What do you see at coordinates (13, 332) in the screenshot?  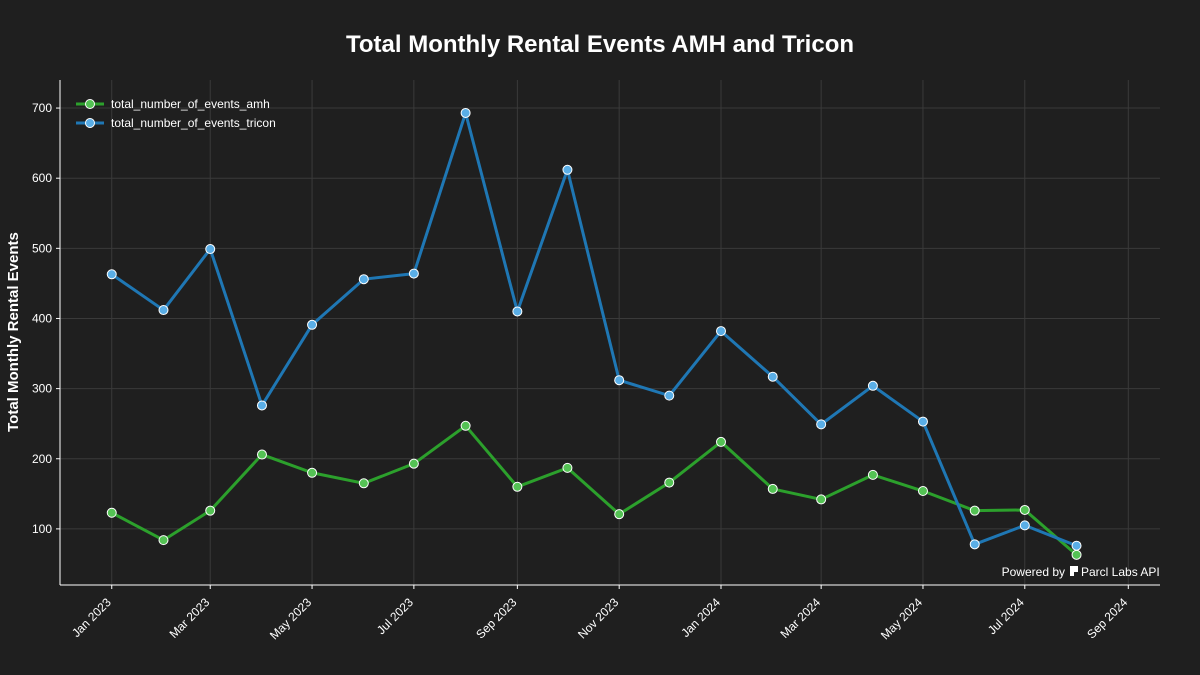 I see `y-axis-label: Total Monthly Rental Events` at bounding box center [13, 332].